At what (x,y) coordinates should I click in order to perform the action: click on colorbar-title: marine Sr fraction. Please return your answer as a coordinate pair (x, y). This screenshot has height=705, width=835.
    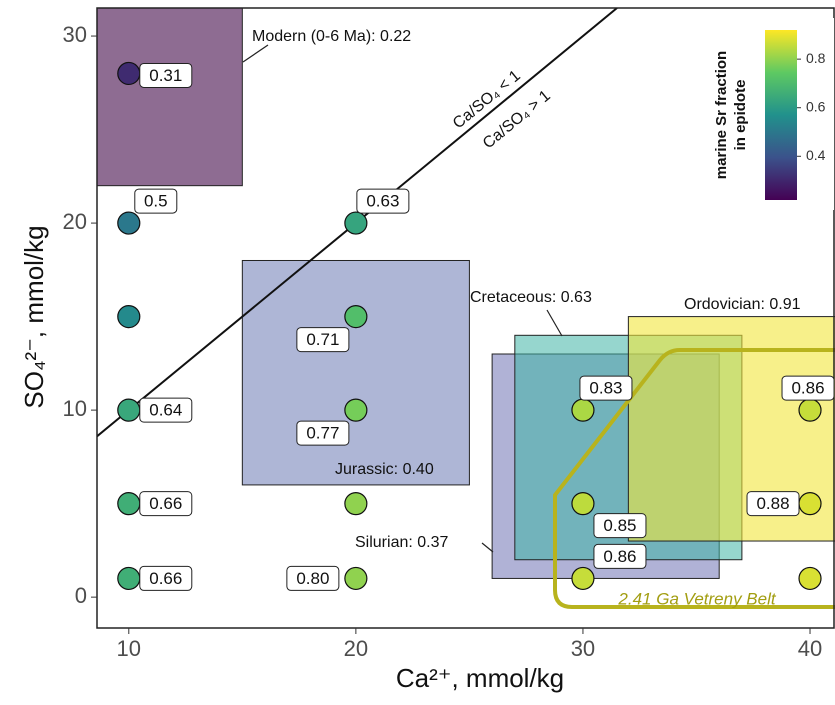
    Looking at the image, I should click on (721, 115).